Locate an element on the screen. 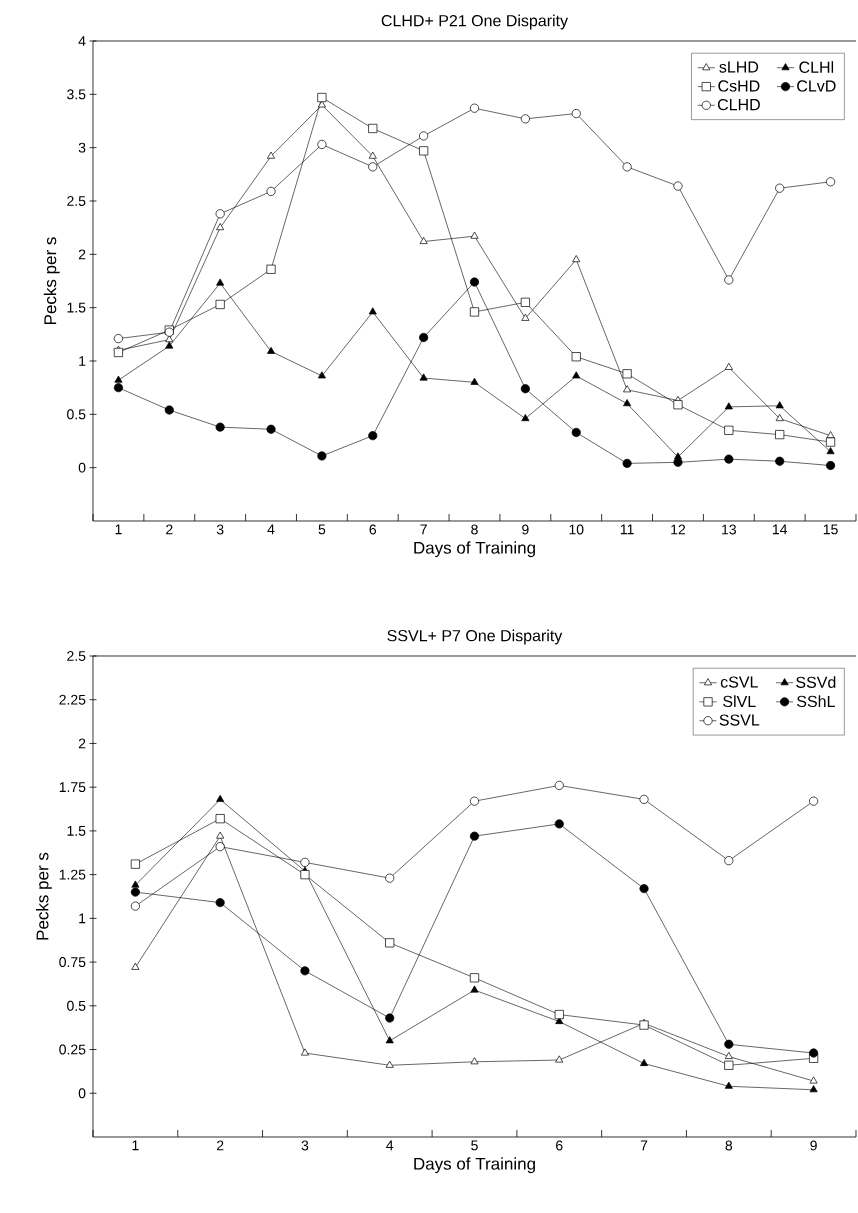 The width and height of the screenshot is (858, 1213). legend-label: SlVL is located at coordinates (739, 701).